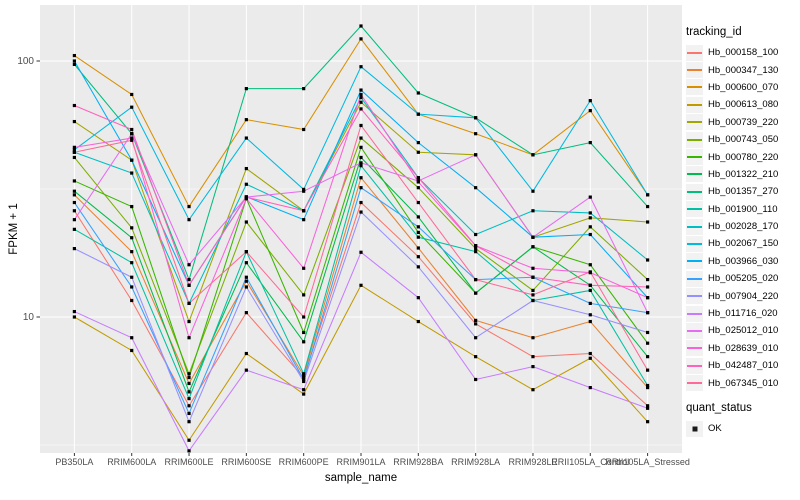 The height and width of the screenshot is (500, 800). Describe the element at coordinates (714, 32) in the screenshot. I see `legend-title-tracking-id: tracking_id` at that location.